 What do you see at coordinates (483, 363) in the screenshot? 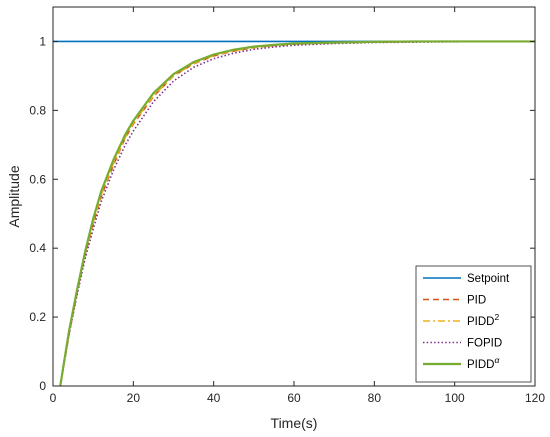
I see `legend-label-pidd-alpha: PIDDα` at bounding box center [483, 363].